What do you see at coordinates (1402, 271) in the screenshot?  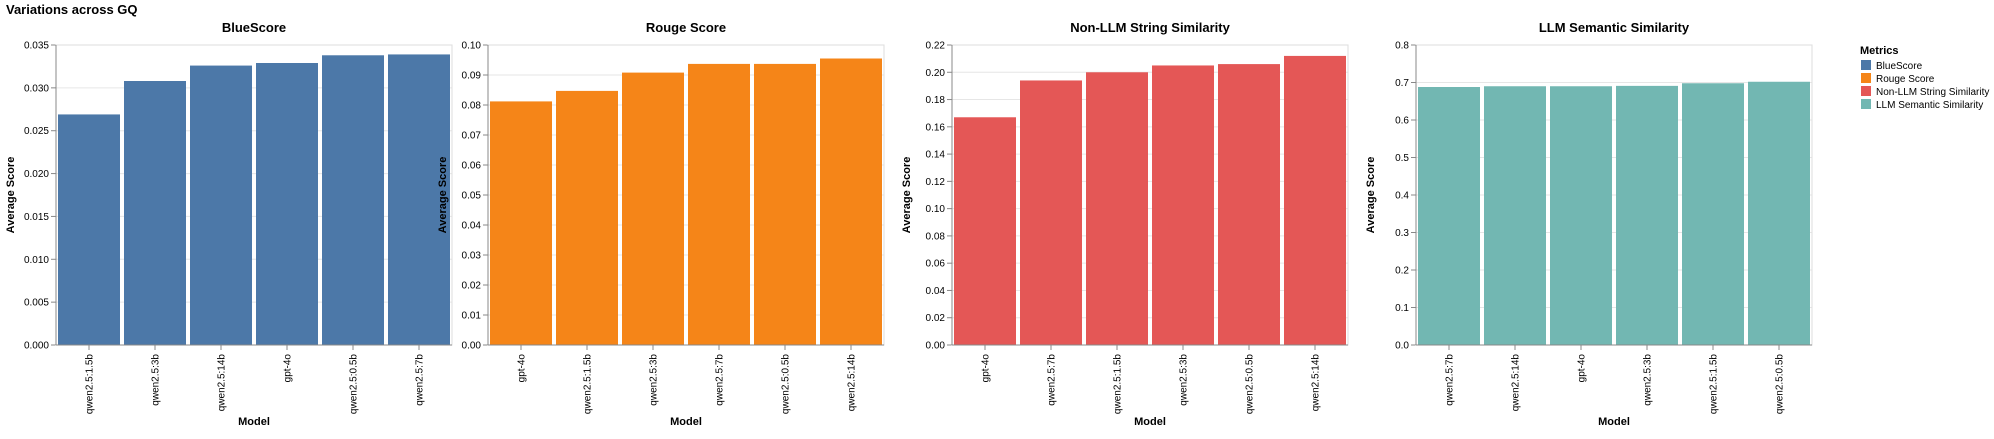 I see `y-tick-label: 0.2` at bounding box center [1402, 271].